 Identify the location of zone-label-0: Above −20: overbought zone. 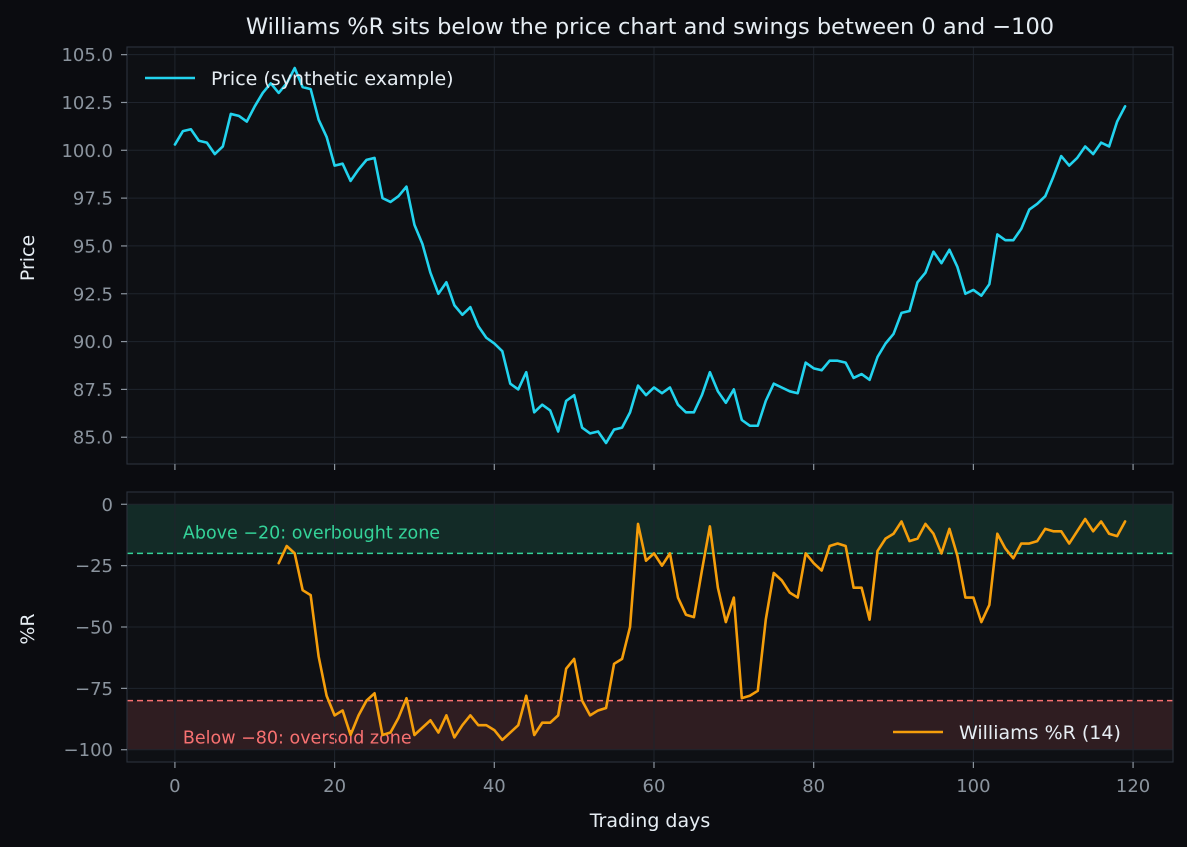
(311, 534).